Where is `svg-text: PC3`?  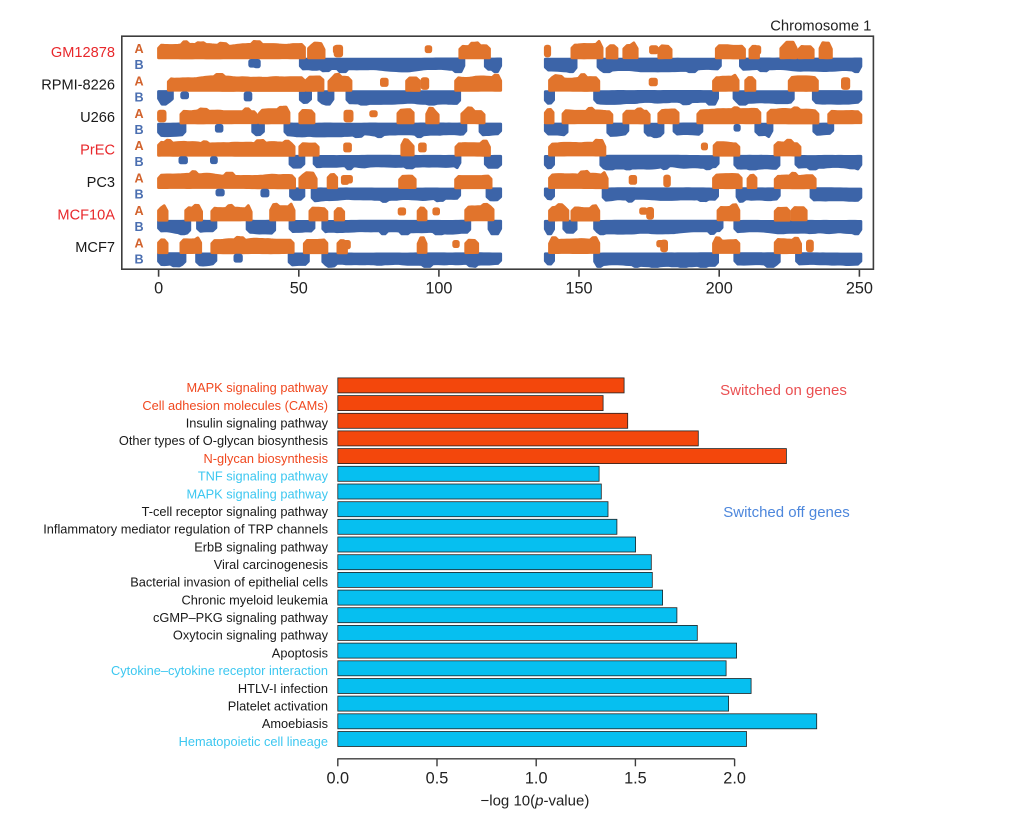 svg-text: PC3 is located at coordinates (101, 183).